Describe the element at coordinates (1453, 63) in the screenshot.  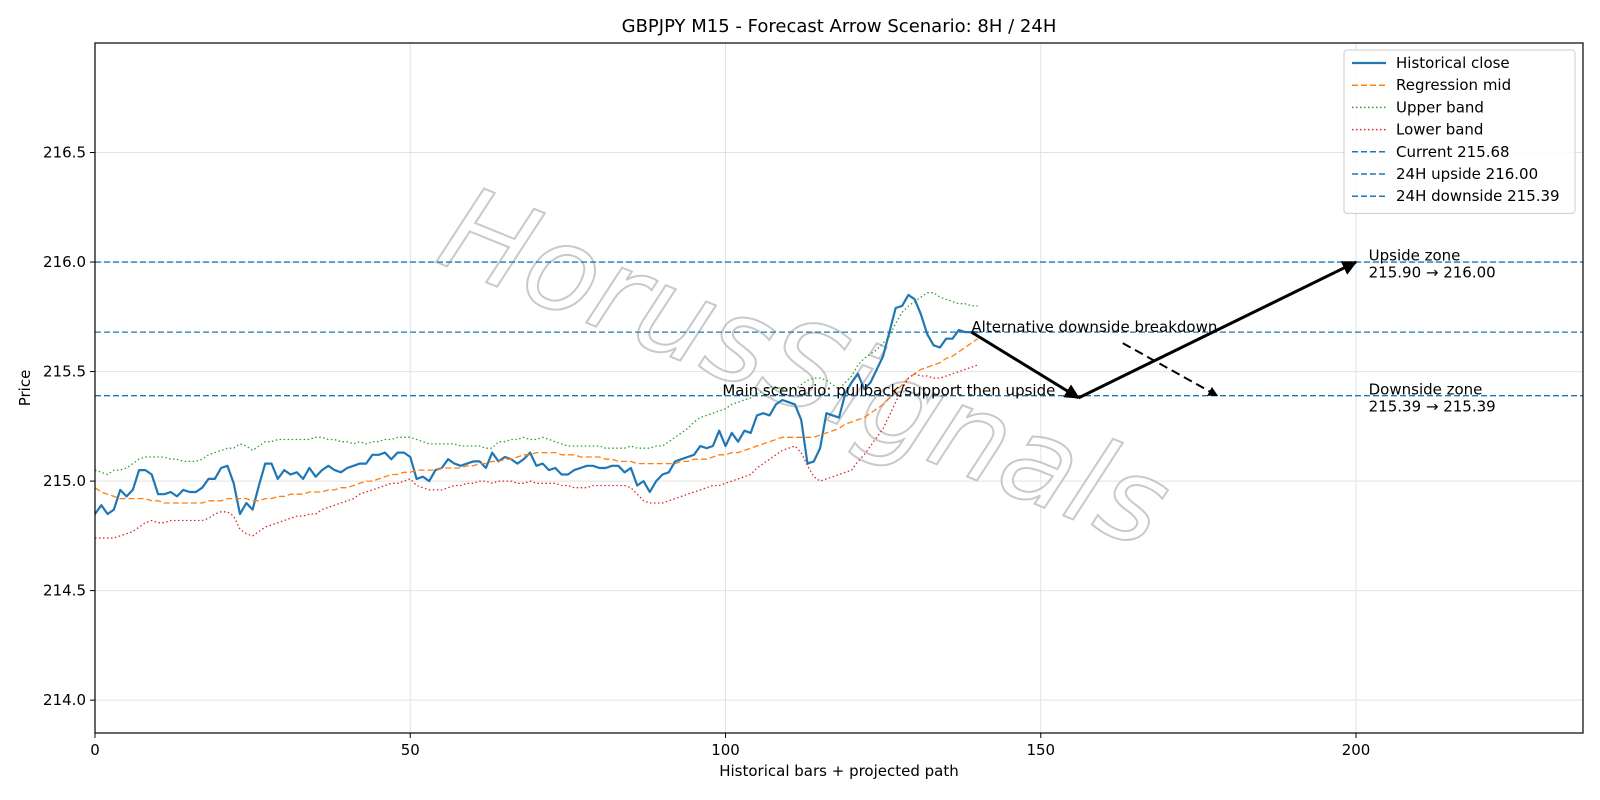
I see `legend-label: Historical close` at that location.